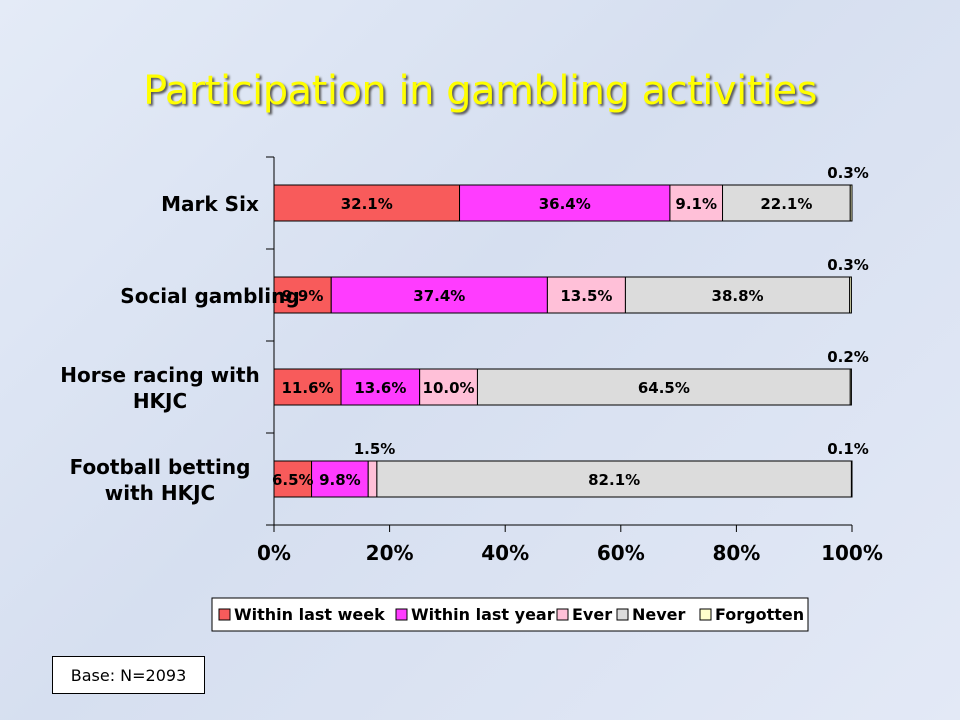  I want to click on data-label-1-1: 37.4%, so click(439, 296).